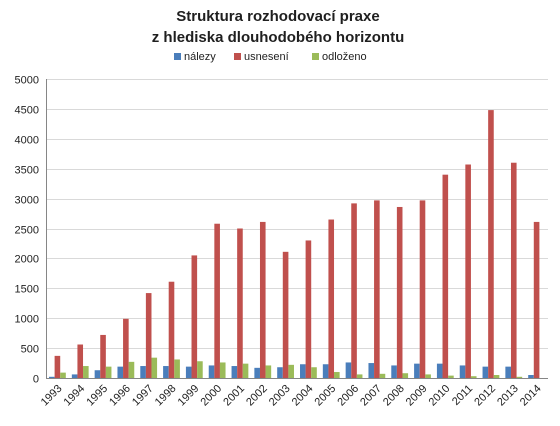 The image size is (560, 426). Describe the element at coordinates (75, 396) in the screenshot. I see `x-tick-label: 1994` at that location.